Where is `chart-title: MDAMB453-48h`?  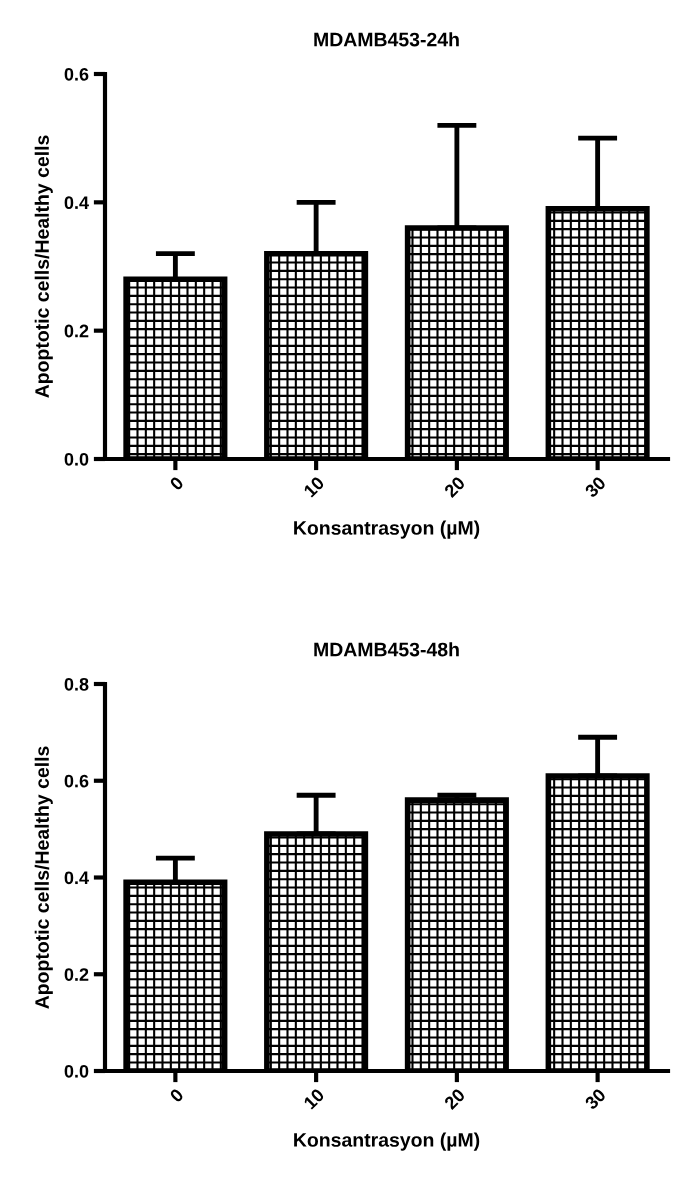 chart-title: MDAMB453-48h is located at coordinates (386, 649).